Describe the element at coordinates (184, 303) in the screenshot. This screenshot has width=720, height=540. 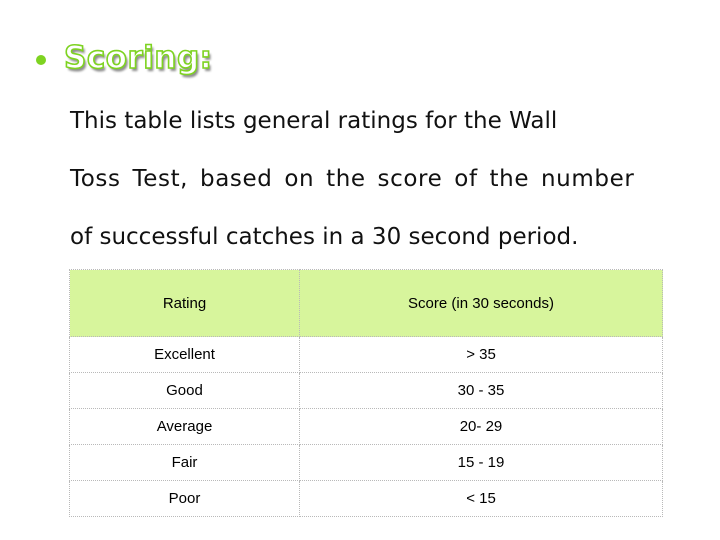
I see `header-rating: Rating` at that location.